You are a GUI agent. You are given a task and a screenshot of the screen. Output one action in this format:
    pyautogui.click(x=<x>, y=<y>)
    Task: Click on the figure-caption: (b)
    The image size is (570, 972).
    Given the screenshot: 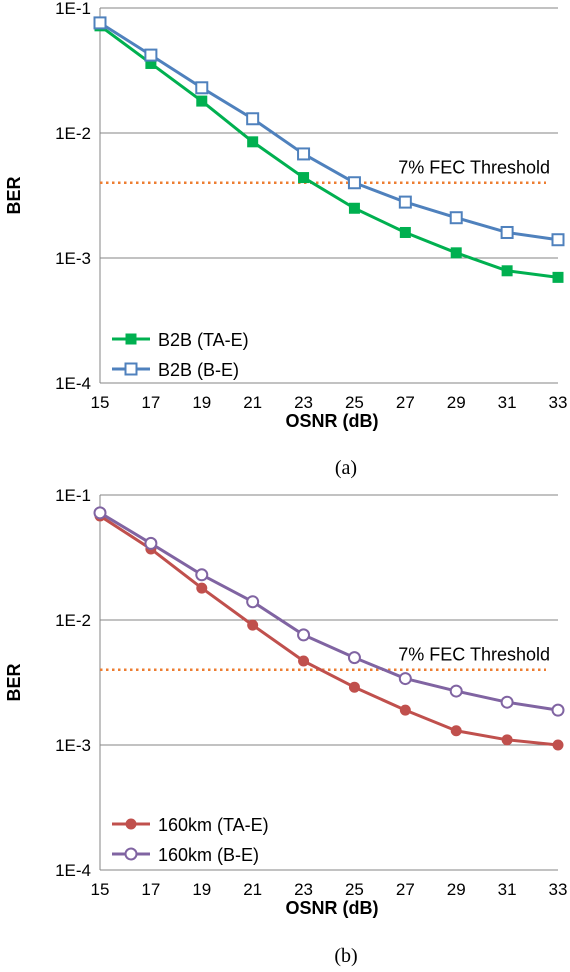 What is the action you would take?
    pyautogui.click(x=345, y=956)
    